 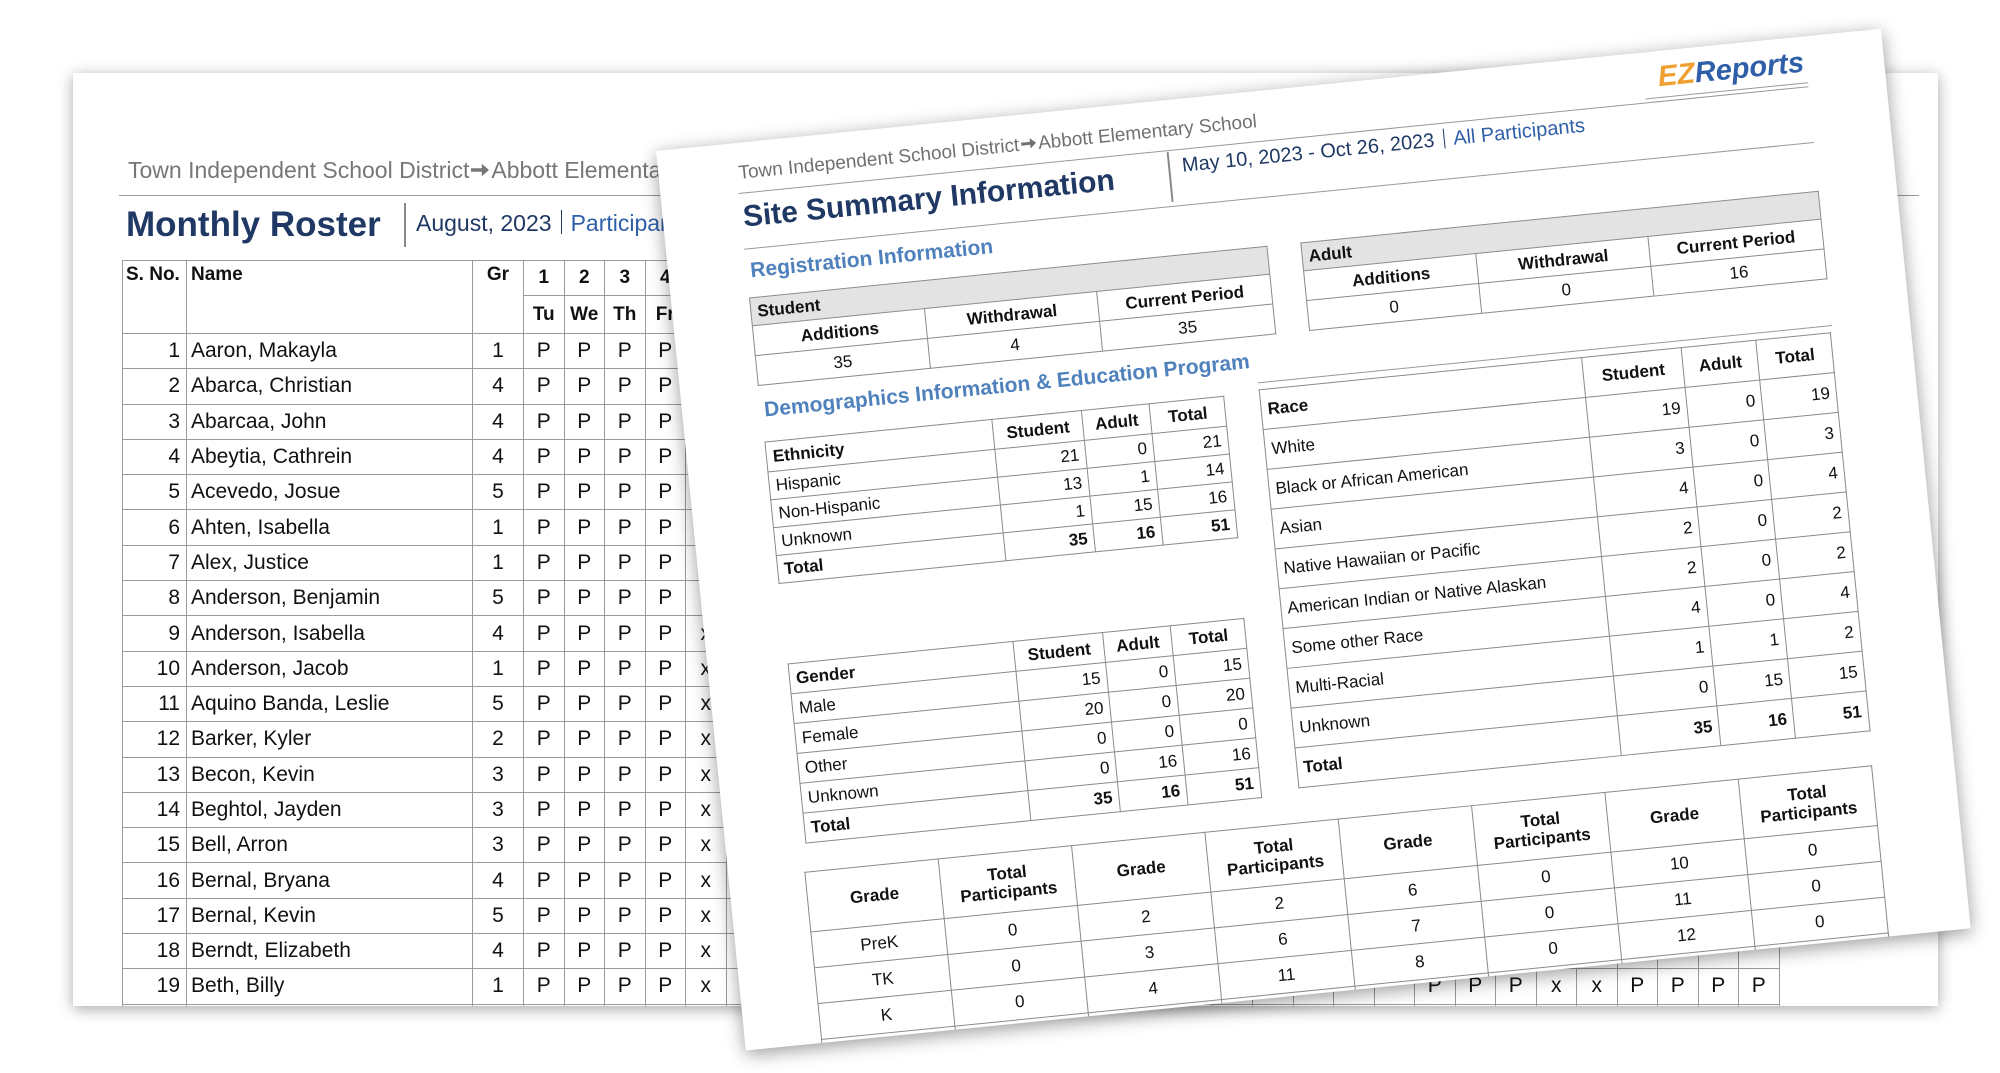 What do you see at coordinates (154, 633) in the screenshot?
I see `serial-number: 9` at bounding box center [154, 633].